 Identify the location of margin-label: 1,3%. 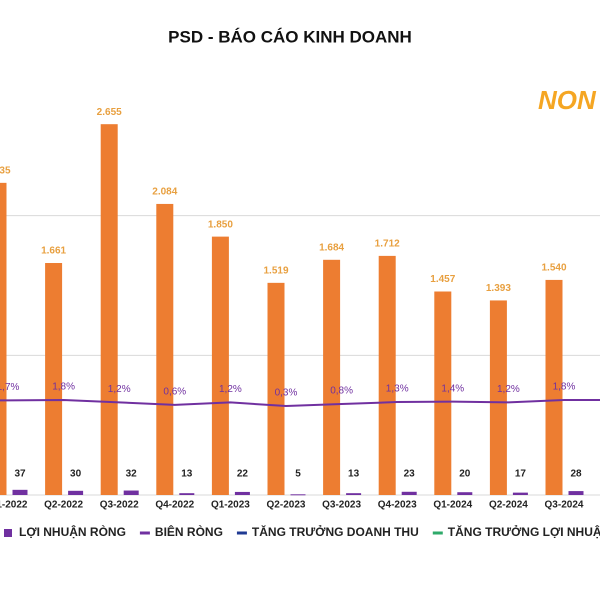
(397, 389).